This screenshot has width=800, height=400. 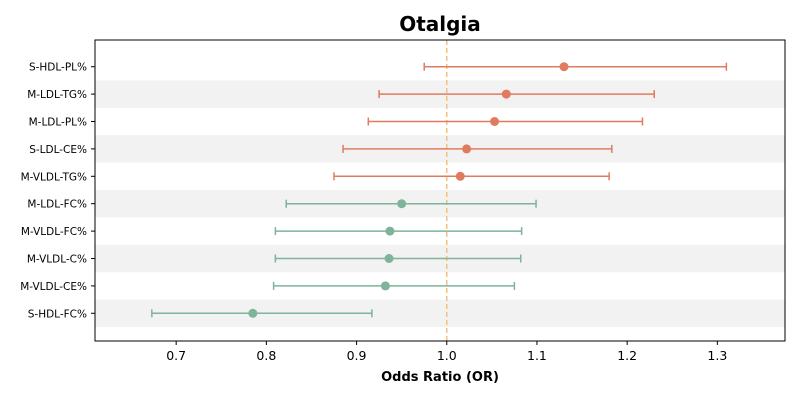 What do you see at coordinates (58, 123) in the screenshot?
I see `y-tick-label: M-LDL-PL%` at bounding box center [58, 123].